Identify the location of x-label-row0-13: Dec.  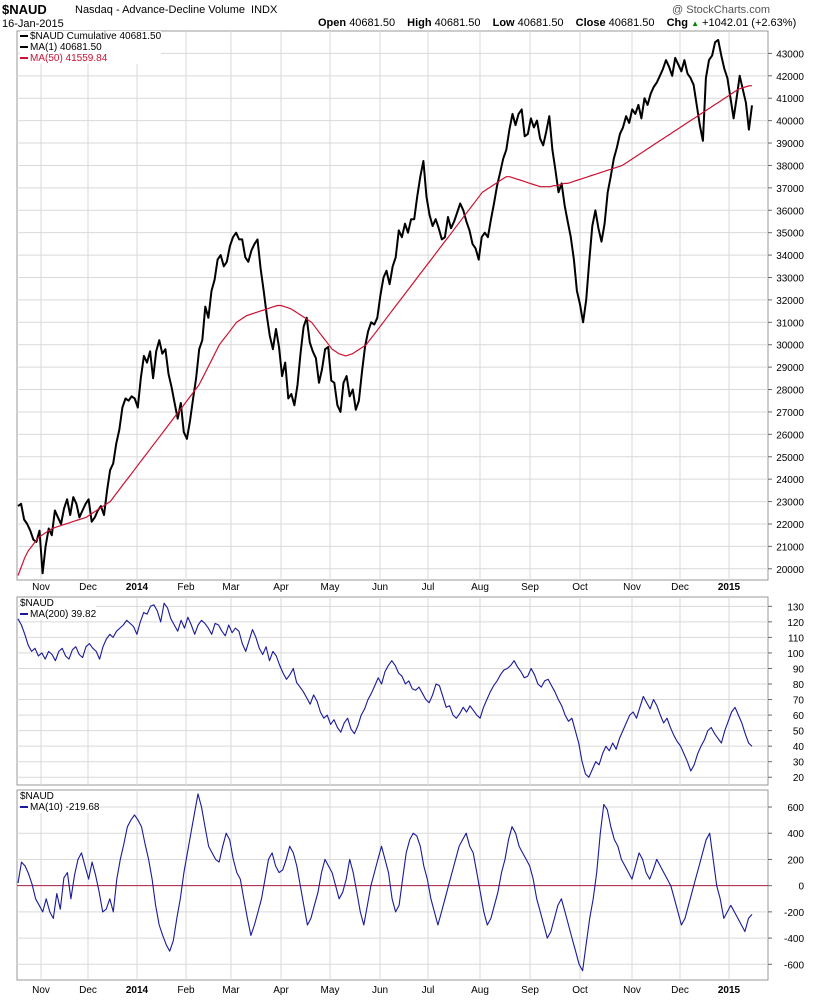
(680, 587).